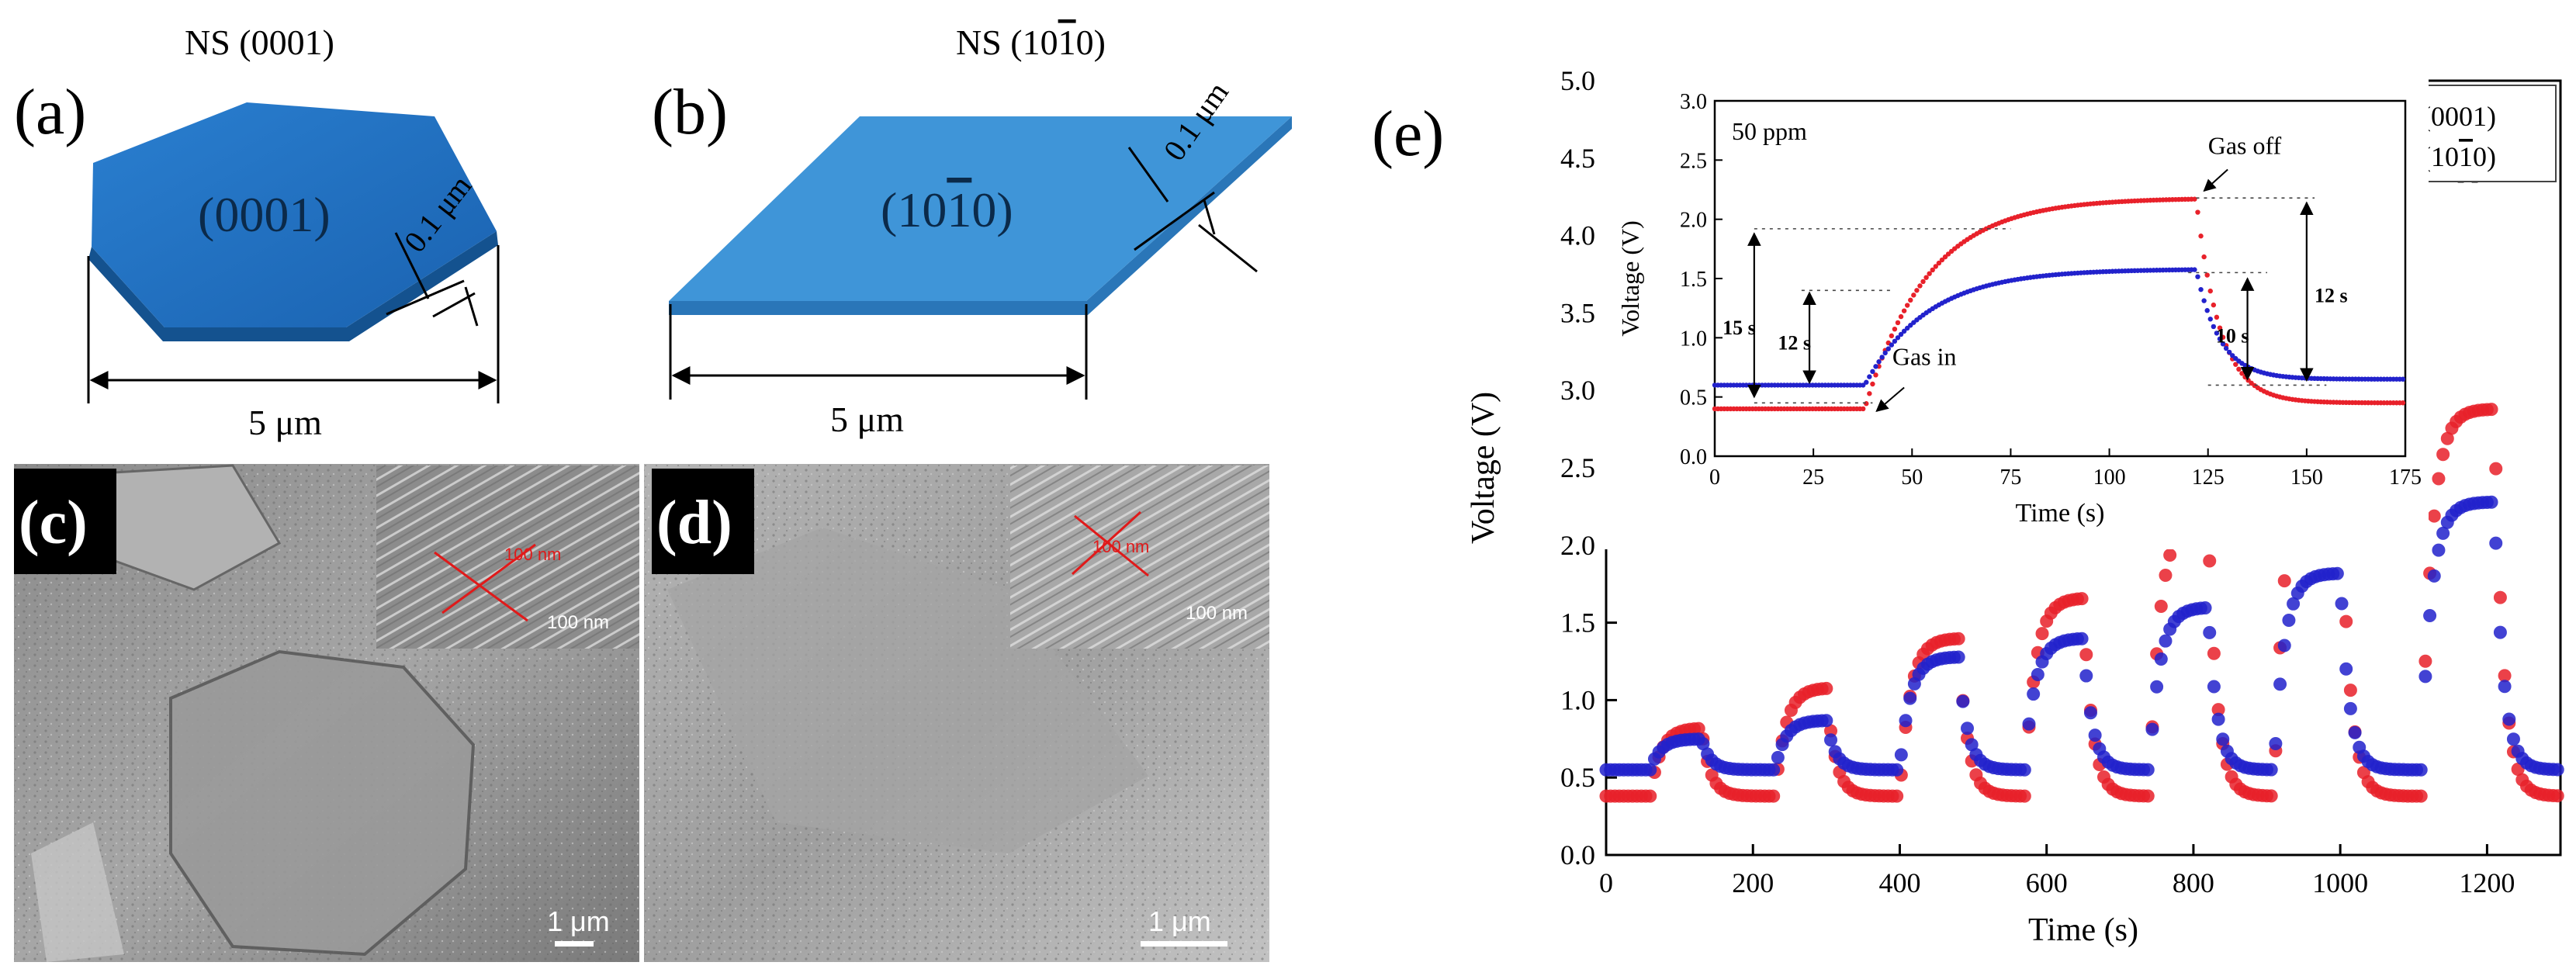 This screenshot has width=2576, height=976. Describe the element at coordinates (1769, 131) in the screenshot. I see `inset-title: 50 ppm` at that location.